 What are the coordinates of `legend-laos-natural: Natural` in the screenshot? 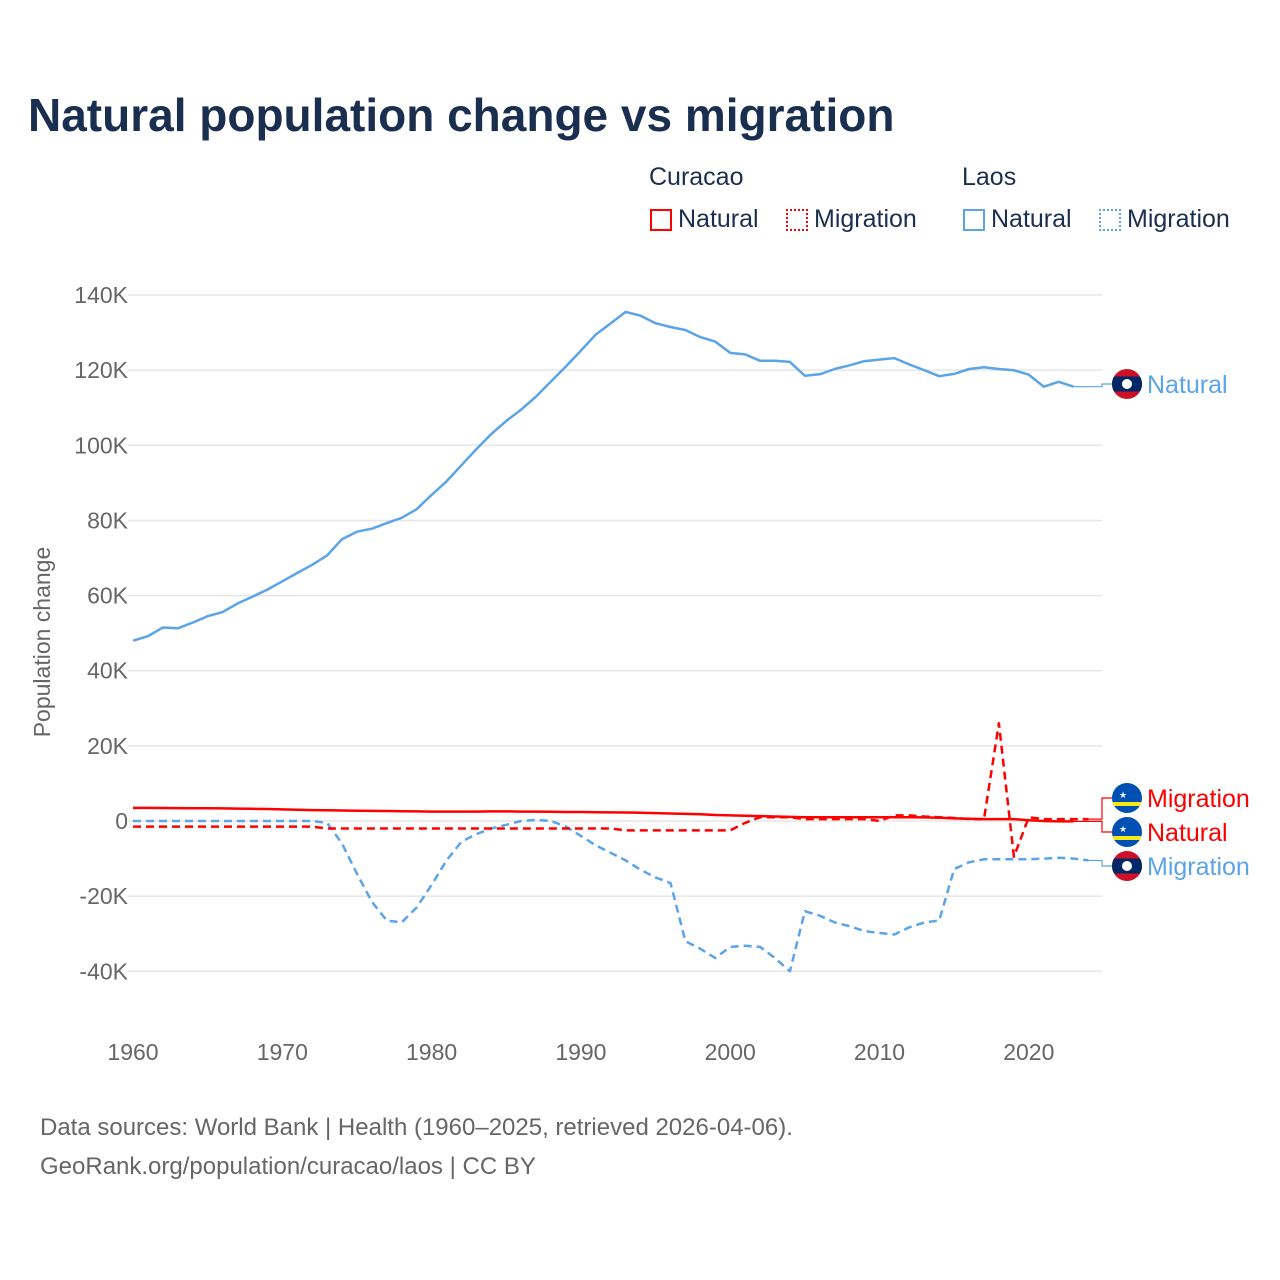 It's located at (1017, 219).